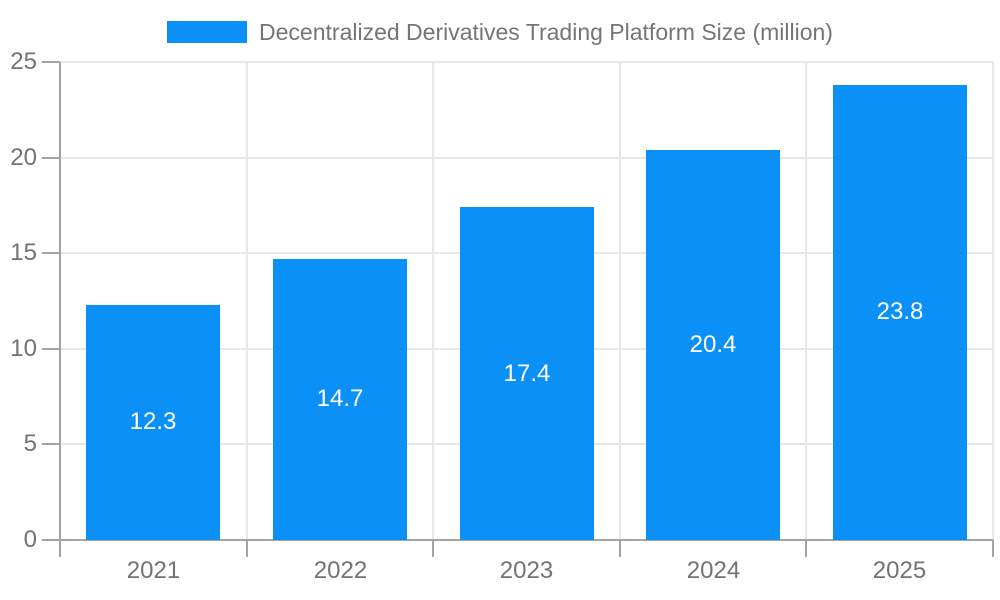 This screenshot has width=1000, height=600. I want to click on x-axis-label: 2023, so click(526, 570).